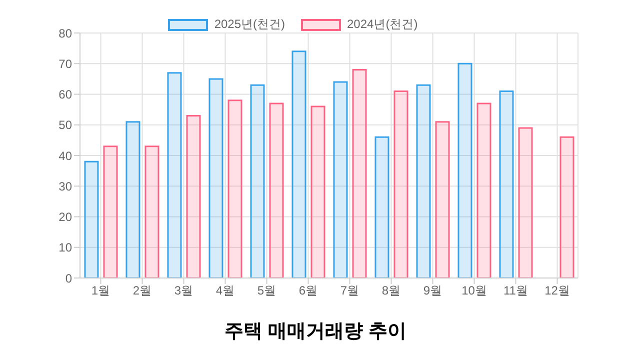 Image resolution: width=631 pixels, height=362 pixels. I want to click on x-tick-label: 12월, so click(557, 291).